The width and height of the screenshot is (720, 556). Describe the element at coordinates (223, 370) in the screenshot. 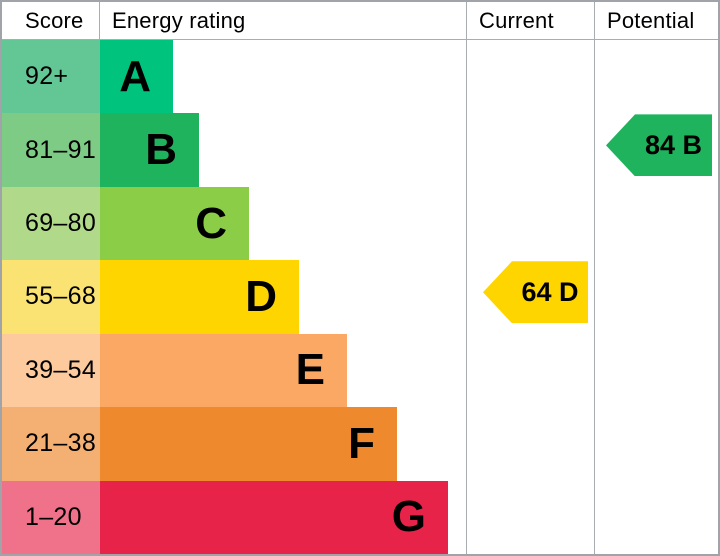

I see `band-bar: E` at that location.